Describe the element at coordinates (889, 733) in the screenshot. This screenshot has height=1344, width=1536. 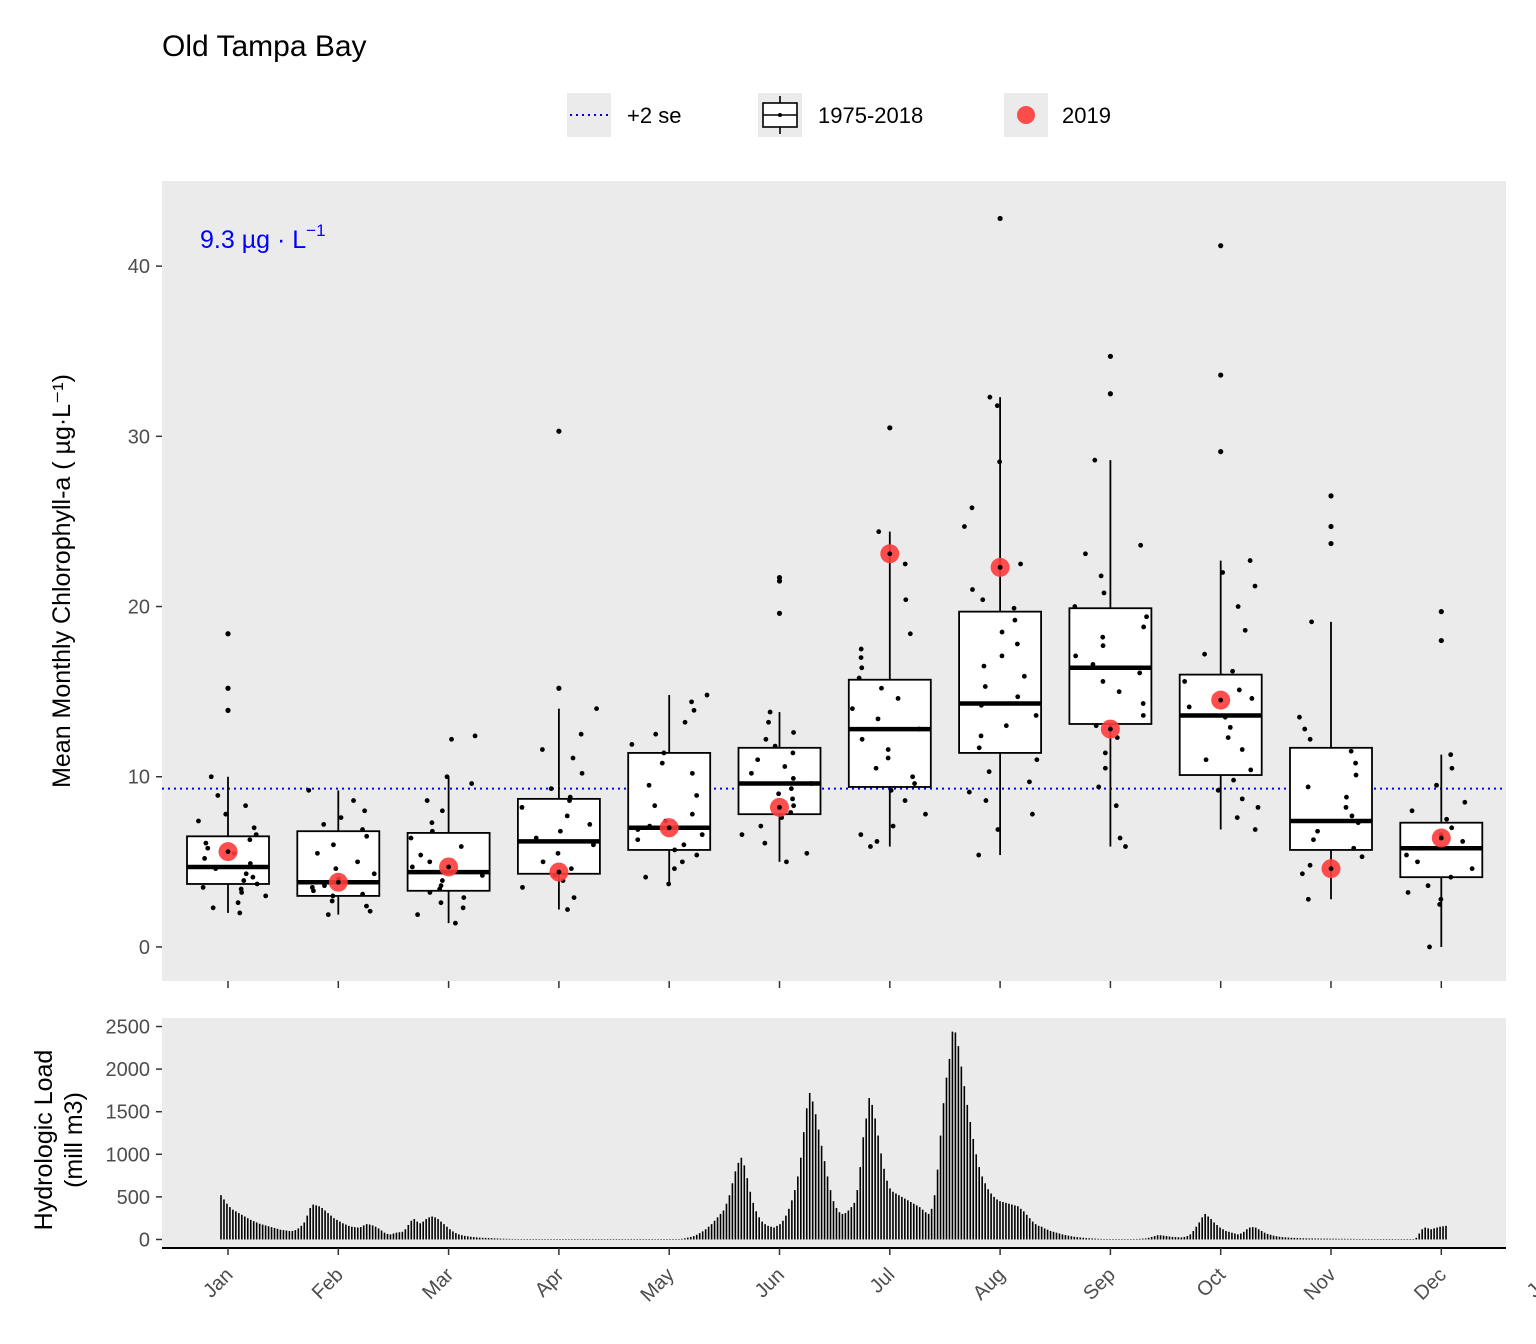
I see `box-iqr` at that location.